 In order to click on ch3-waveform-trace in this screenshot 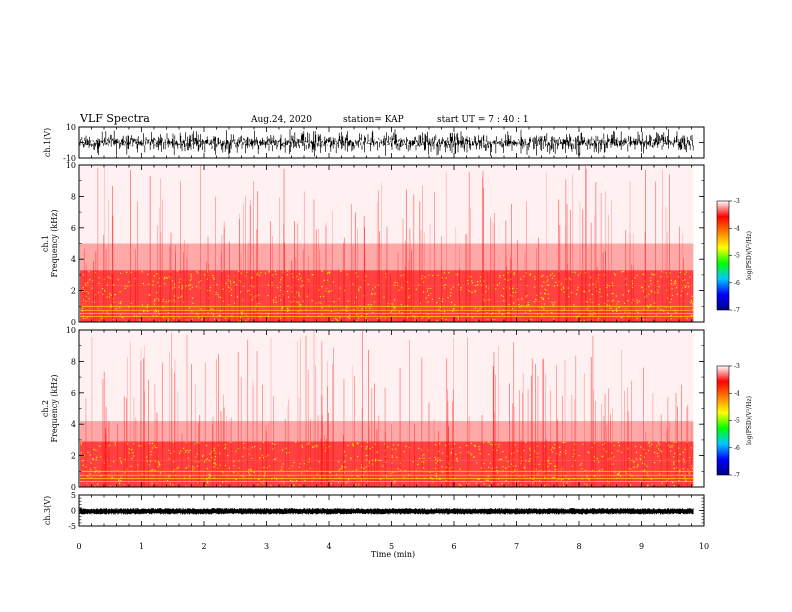, I will do `click(386, 511)`.